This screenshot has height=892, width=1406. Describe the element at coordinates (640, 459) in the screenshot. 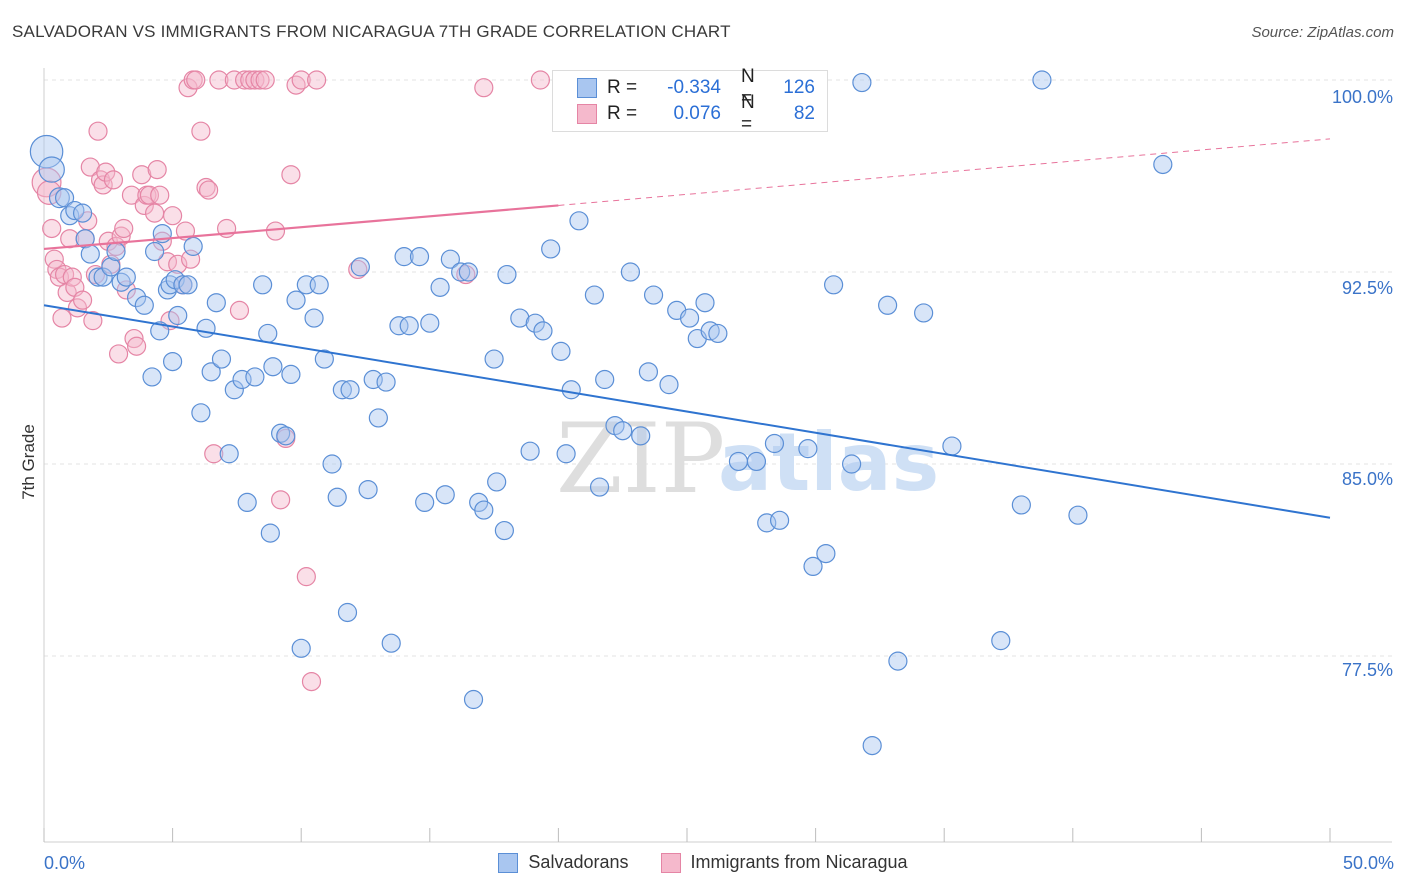

I see `watermark-zip: ZIP` at that location.